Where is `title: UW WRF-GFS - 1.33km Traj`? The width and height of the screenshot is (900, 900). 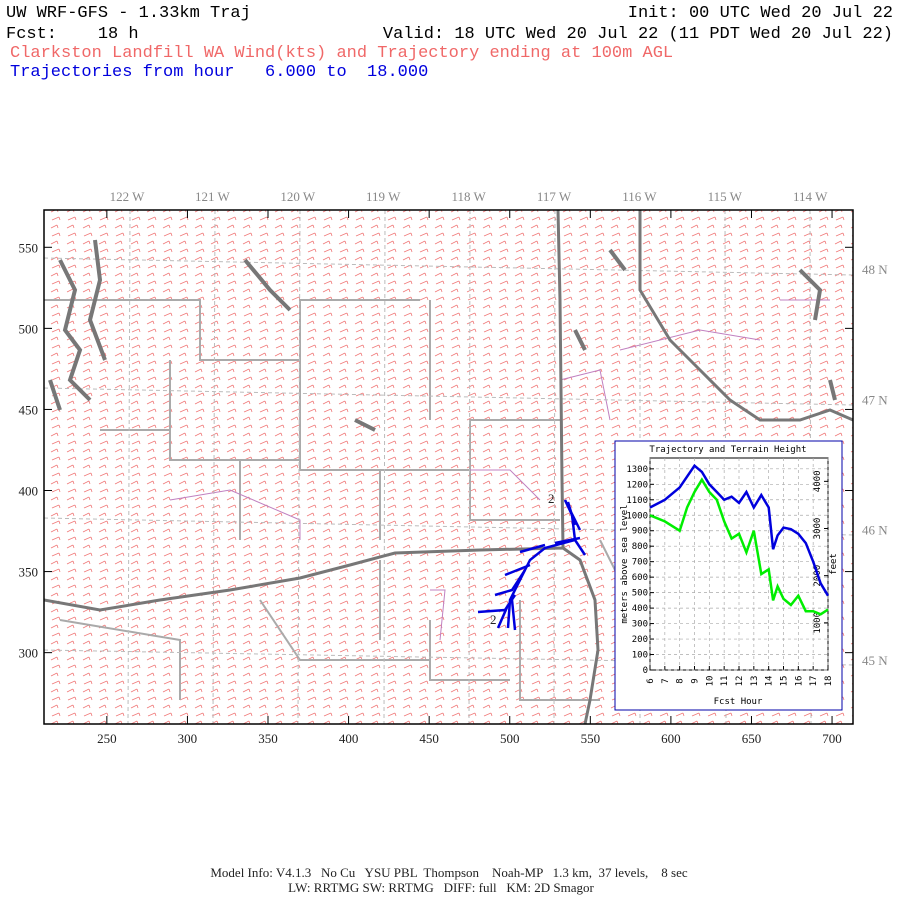 title: UW WRF-GFS - 1.33km Traj is located at coordinates (128, 13).